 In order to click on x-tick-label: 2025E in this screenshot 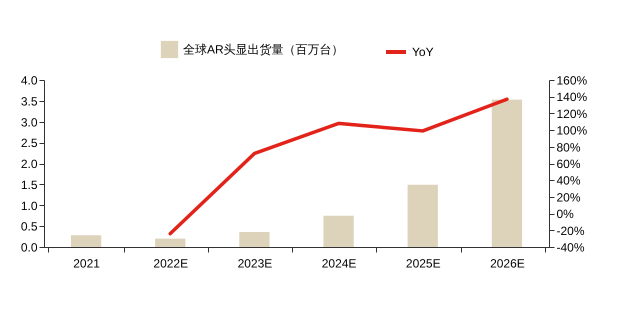, I will do `click(423, 263)`.